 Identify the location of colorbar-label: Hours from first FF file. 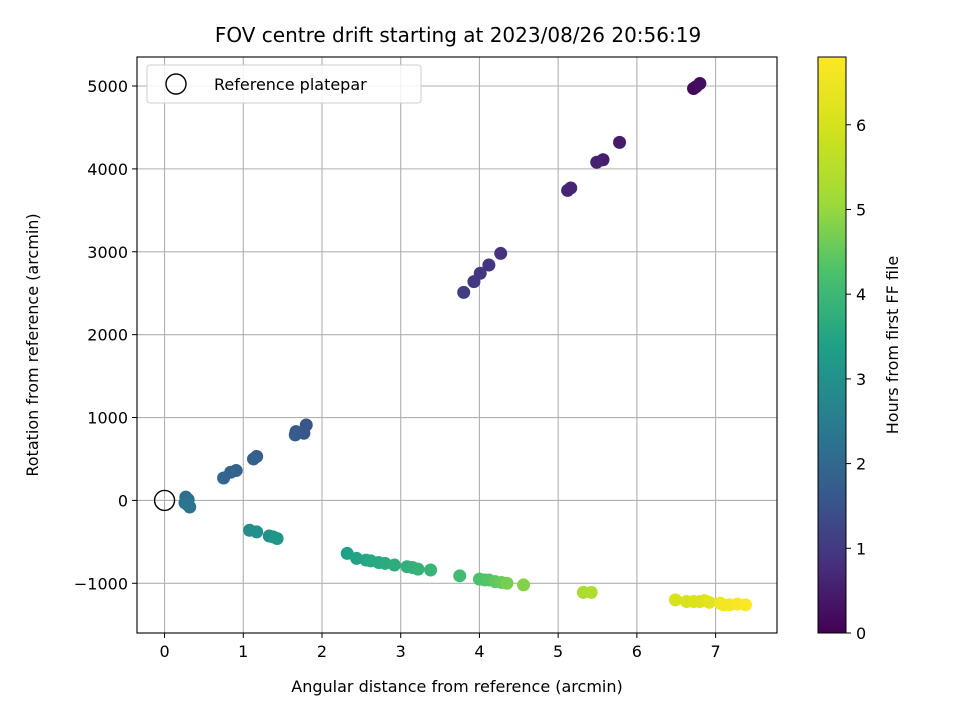
(892, 345).